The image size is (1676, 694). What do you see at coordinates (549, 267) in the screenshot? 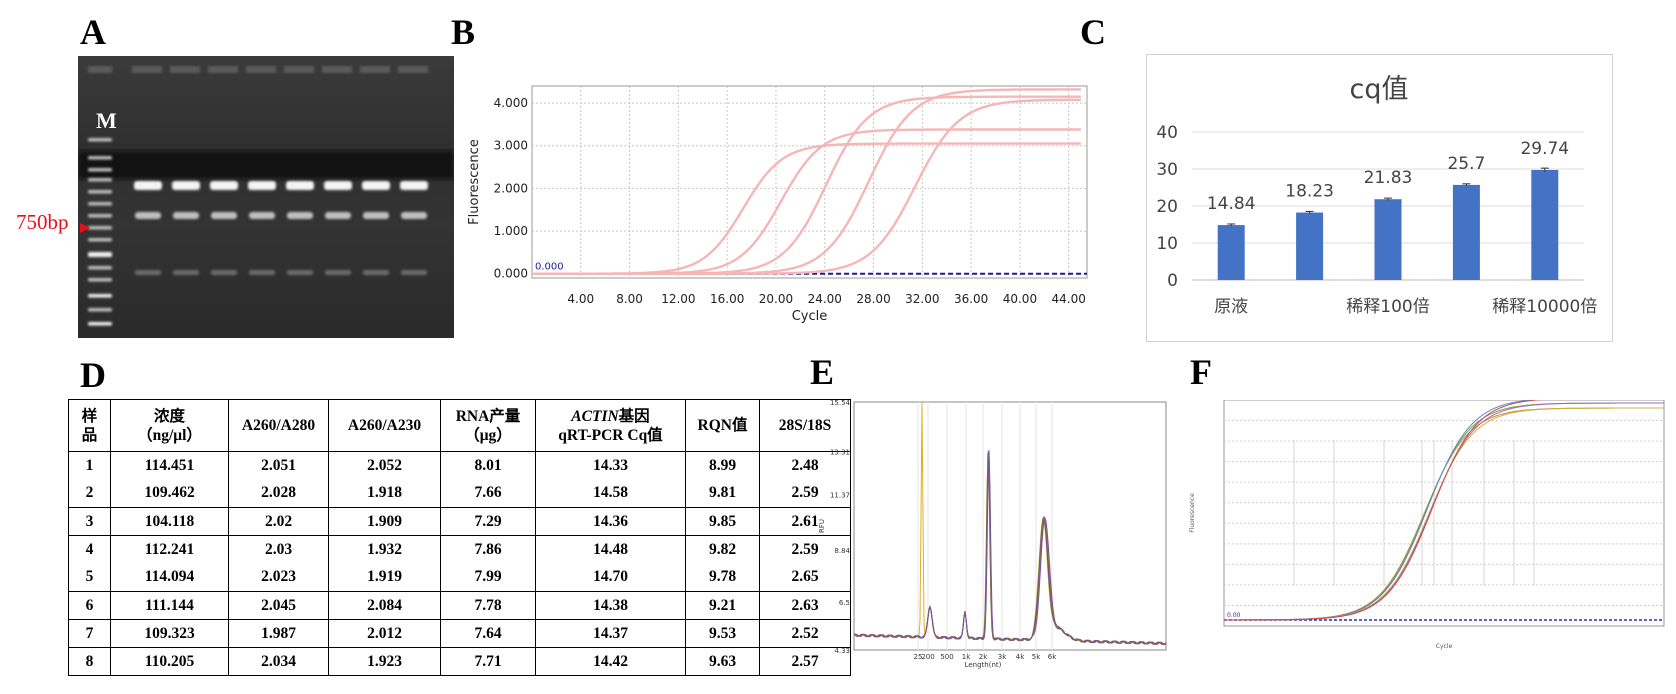
I see `threshold-label: 0.000` at bounding box center [549, 267].